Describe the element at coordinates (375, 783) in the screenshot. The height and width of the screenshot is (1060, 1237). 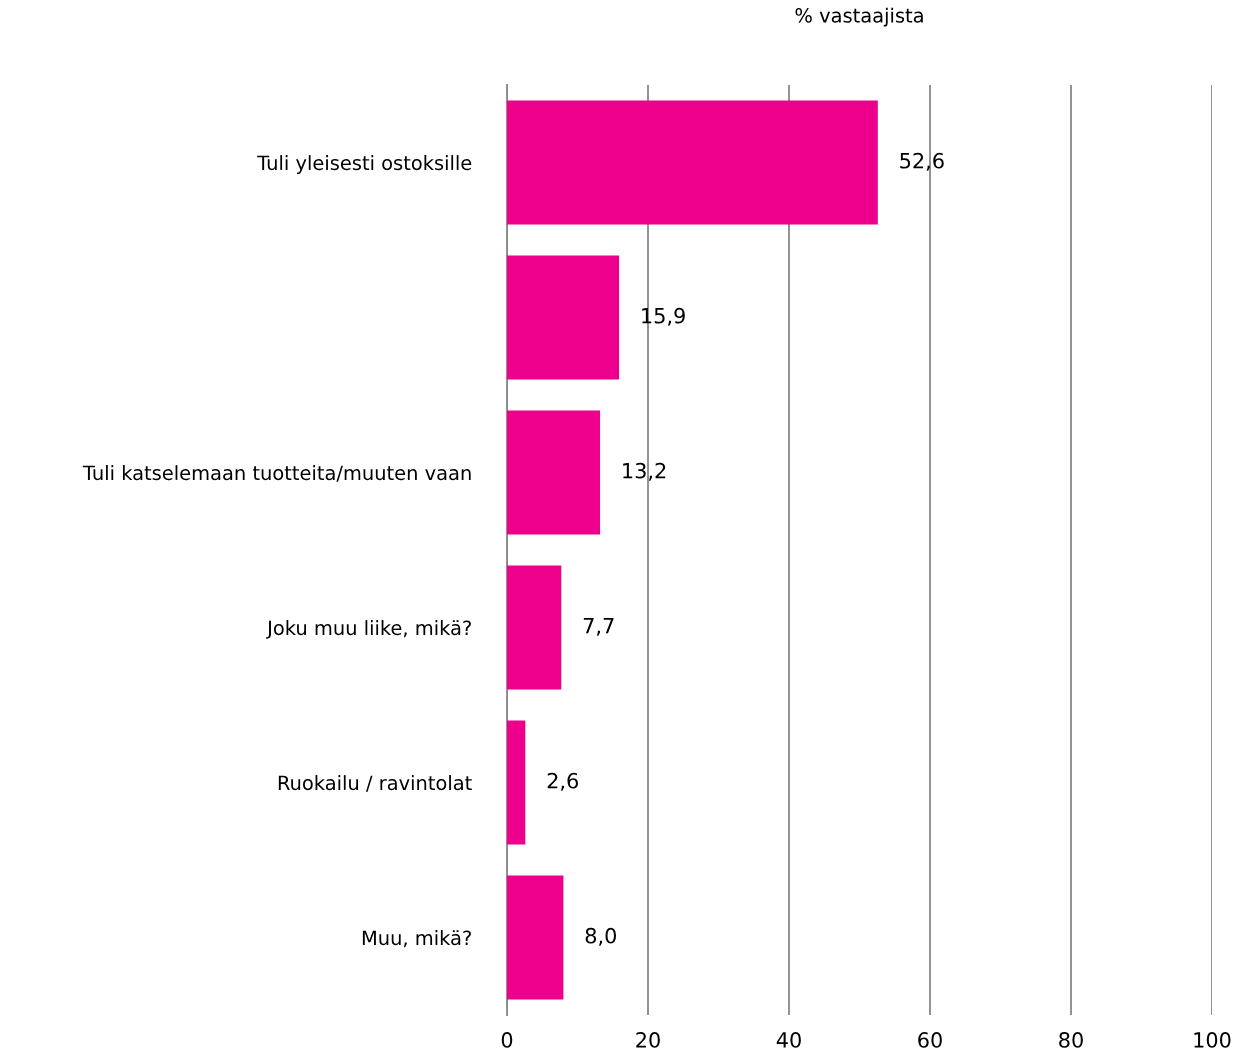
I see `y-tick-label: Ruokailu / ravintolat` at that location.